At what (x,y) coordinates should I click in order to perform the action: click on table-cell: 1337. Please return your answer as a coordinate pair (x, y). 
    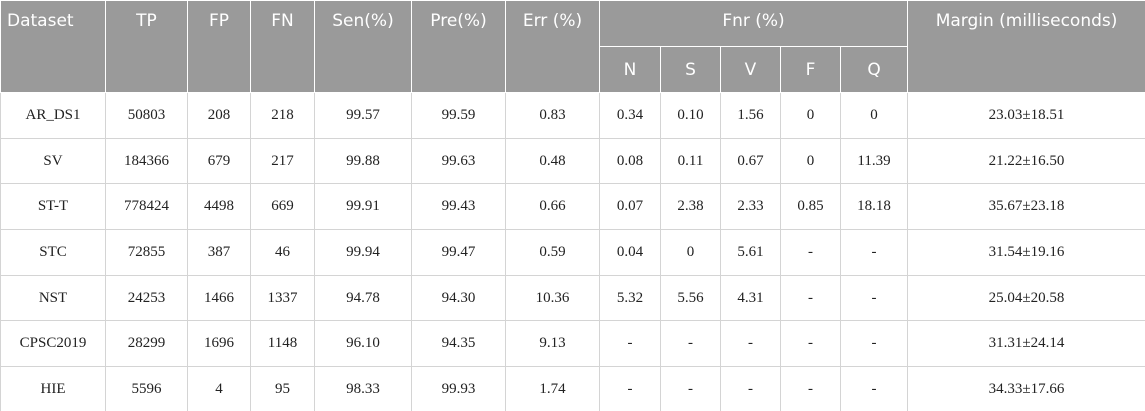
    Looking at the image, I should click on (282, 298).